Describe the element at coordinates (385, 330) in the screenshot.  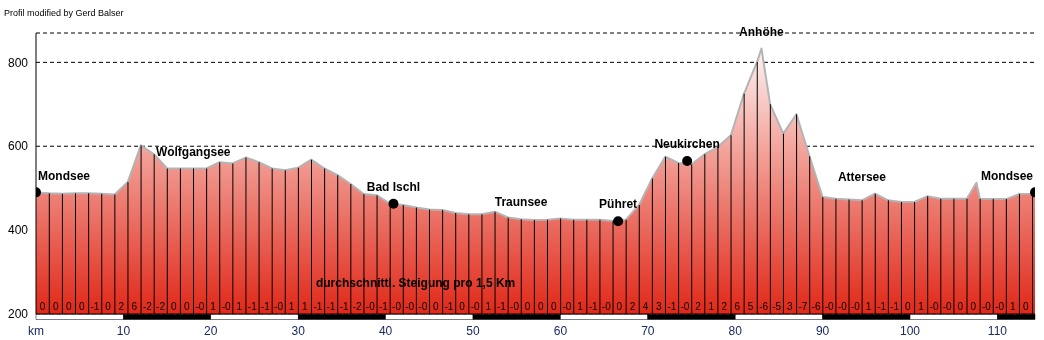
I see `x-tick-label: 40` at that location.